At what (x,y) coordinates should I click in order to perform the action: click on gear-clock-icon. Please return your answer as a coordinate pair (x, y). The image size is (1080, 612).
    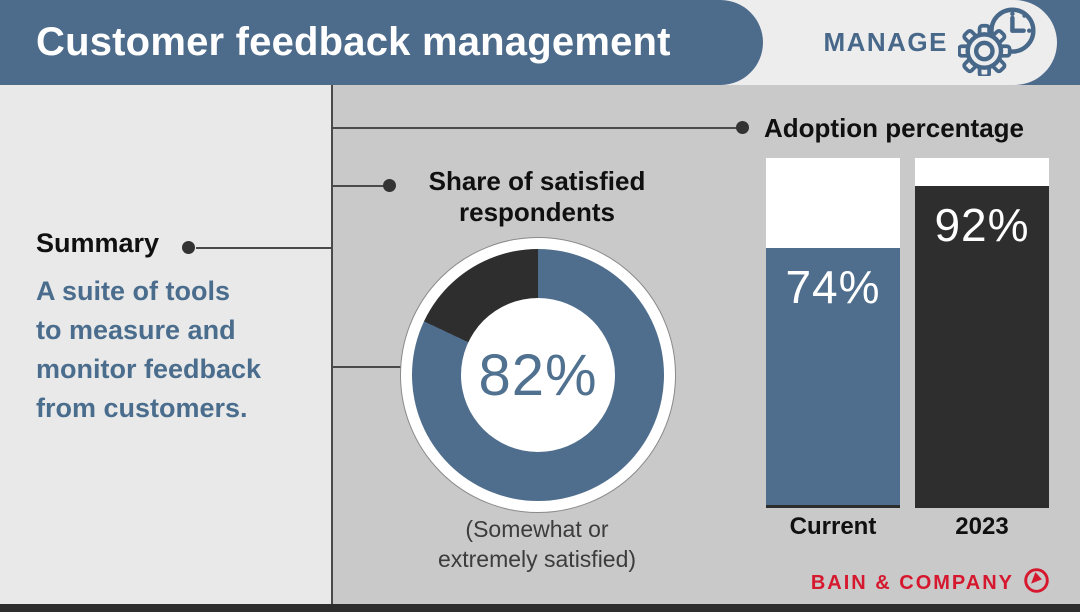
    Looking at the image, I should click on (1000, 42).